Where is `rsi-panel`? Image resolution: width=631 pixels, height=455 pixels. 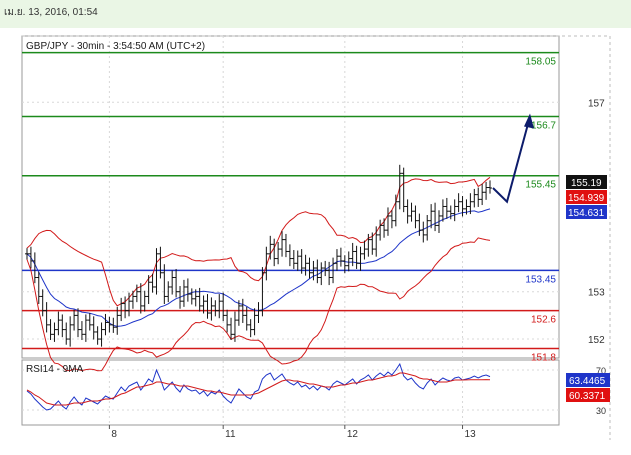 rsi-panel is located at coordinates (290, 392).